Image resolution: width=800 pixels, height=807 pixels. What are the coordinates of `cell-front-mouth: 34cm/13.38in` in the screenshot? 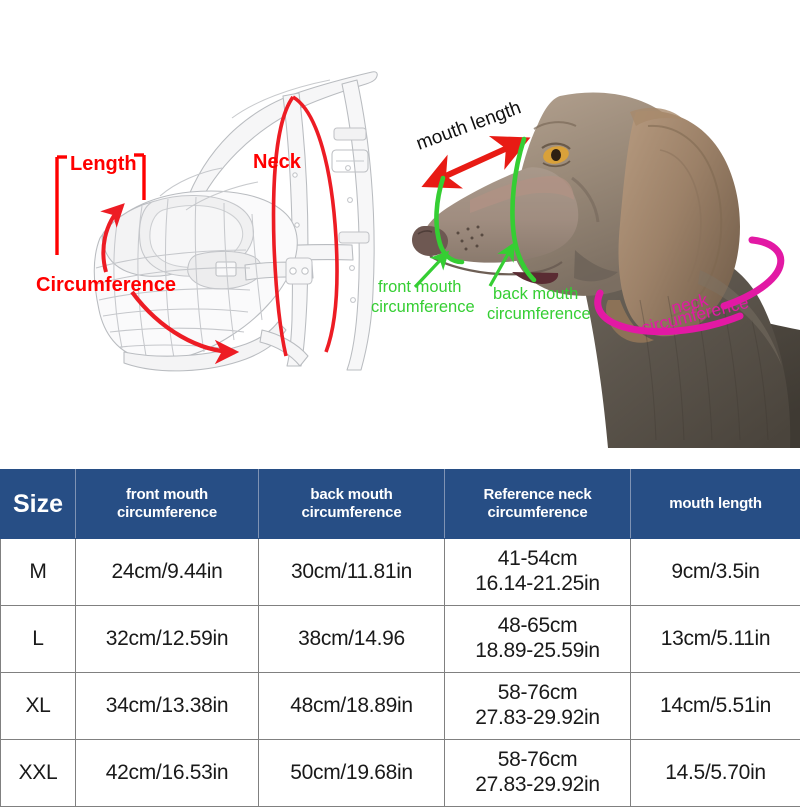 It's located at (167, 706).